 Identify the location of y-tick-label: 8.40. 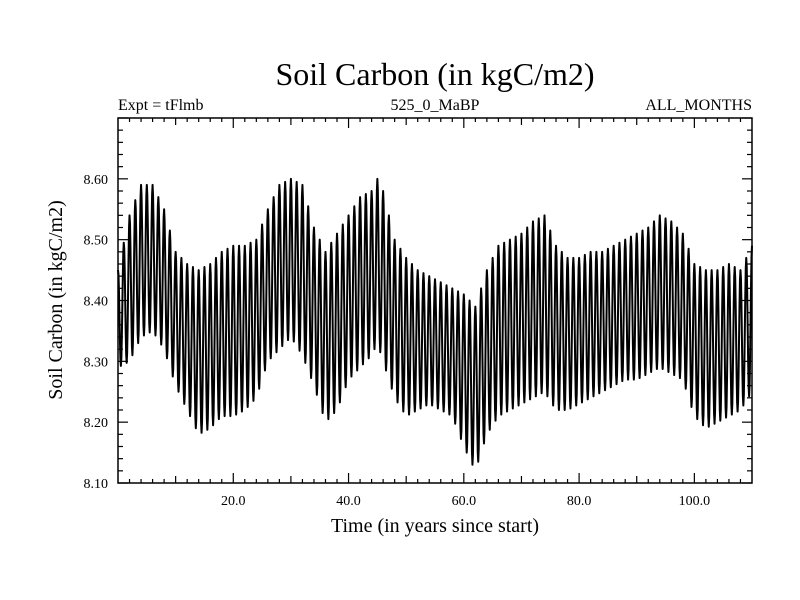
(96, 302).